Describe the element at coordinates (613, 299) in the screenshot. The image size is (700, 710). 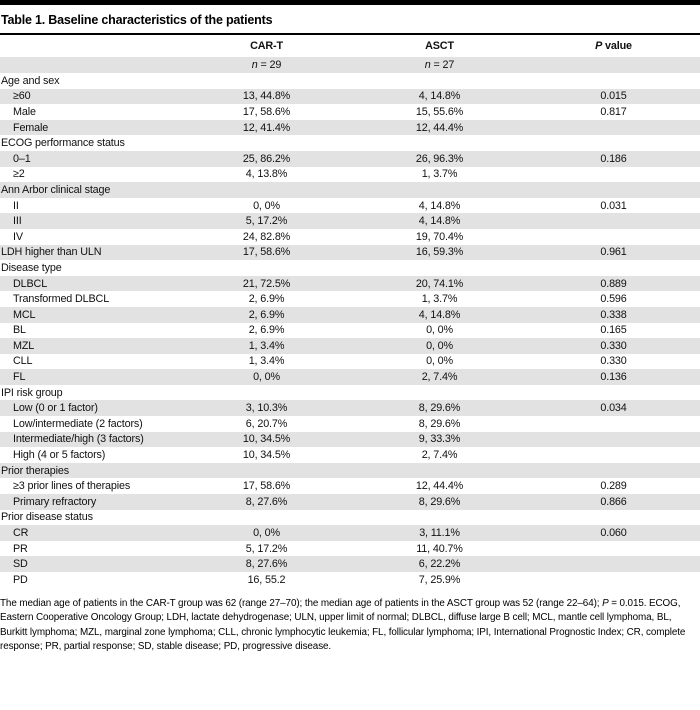
I see `p-value-cell: 0.596` at that location.